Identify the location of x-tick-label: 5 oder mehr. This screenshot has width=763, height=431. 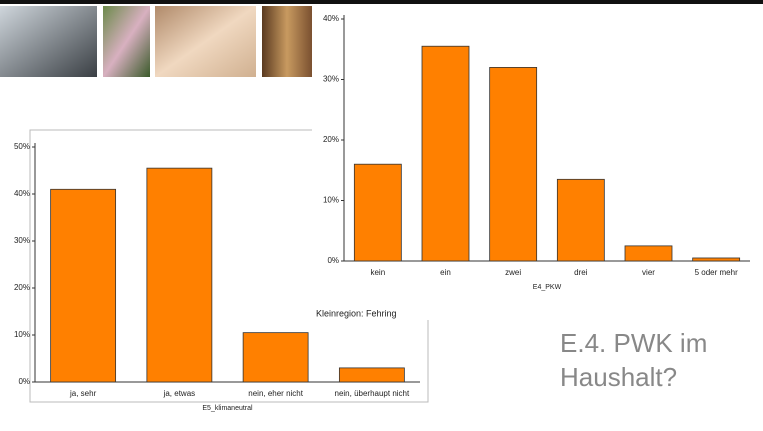
(716, 272).